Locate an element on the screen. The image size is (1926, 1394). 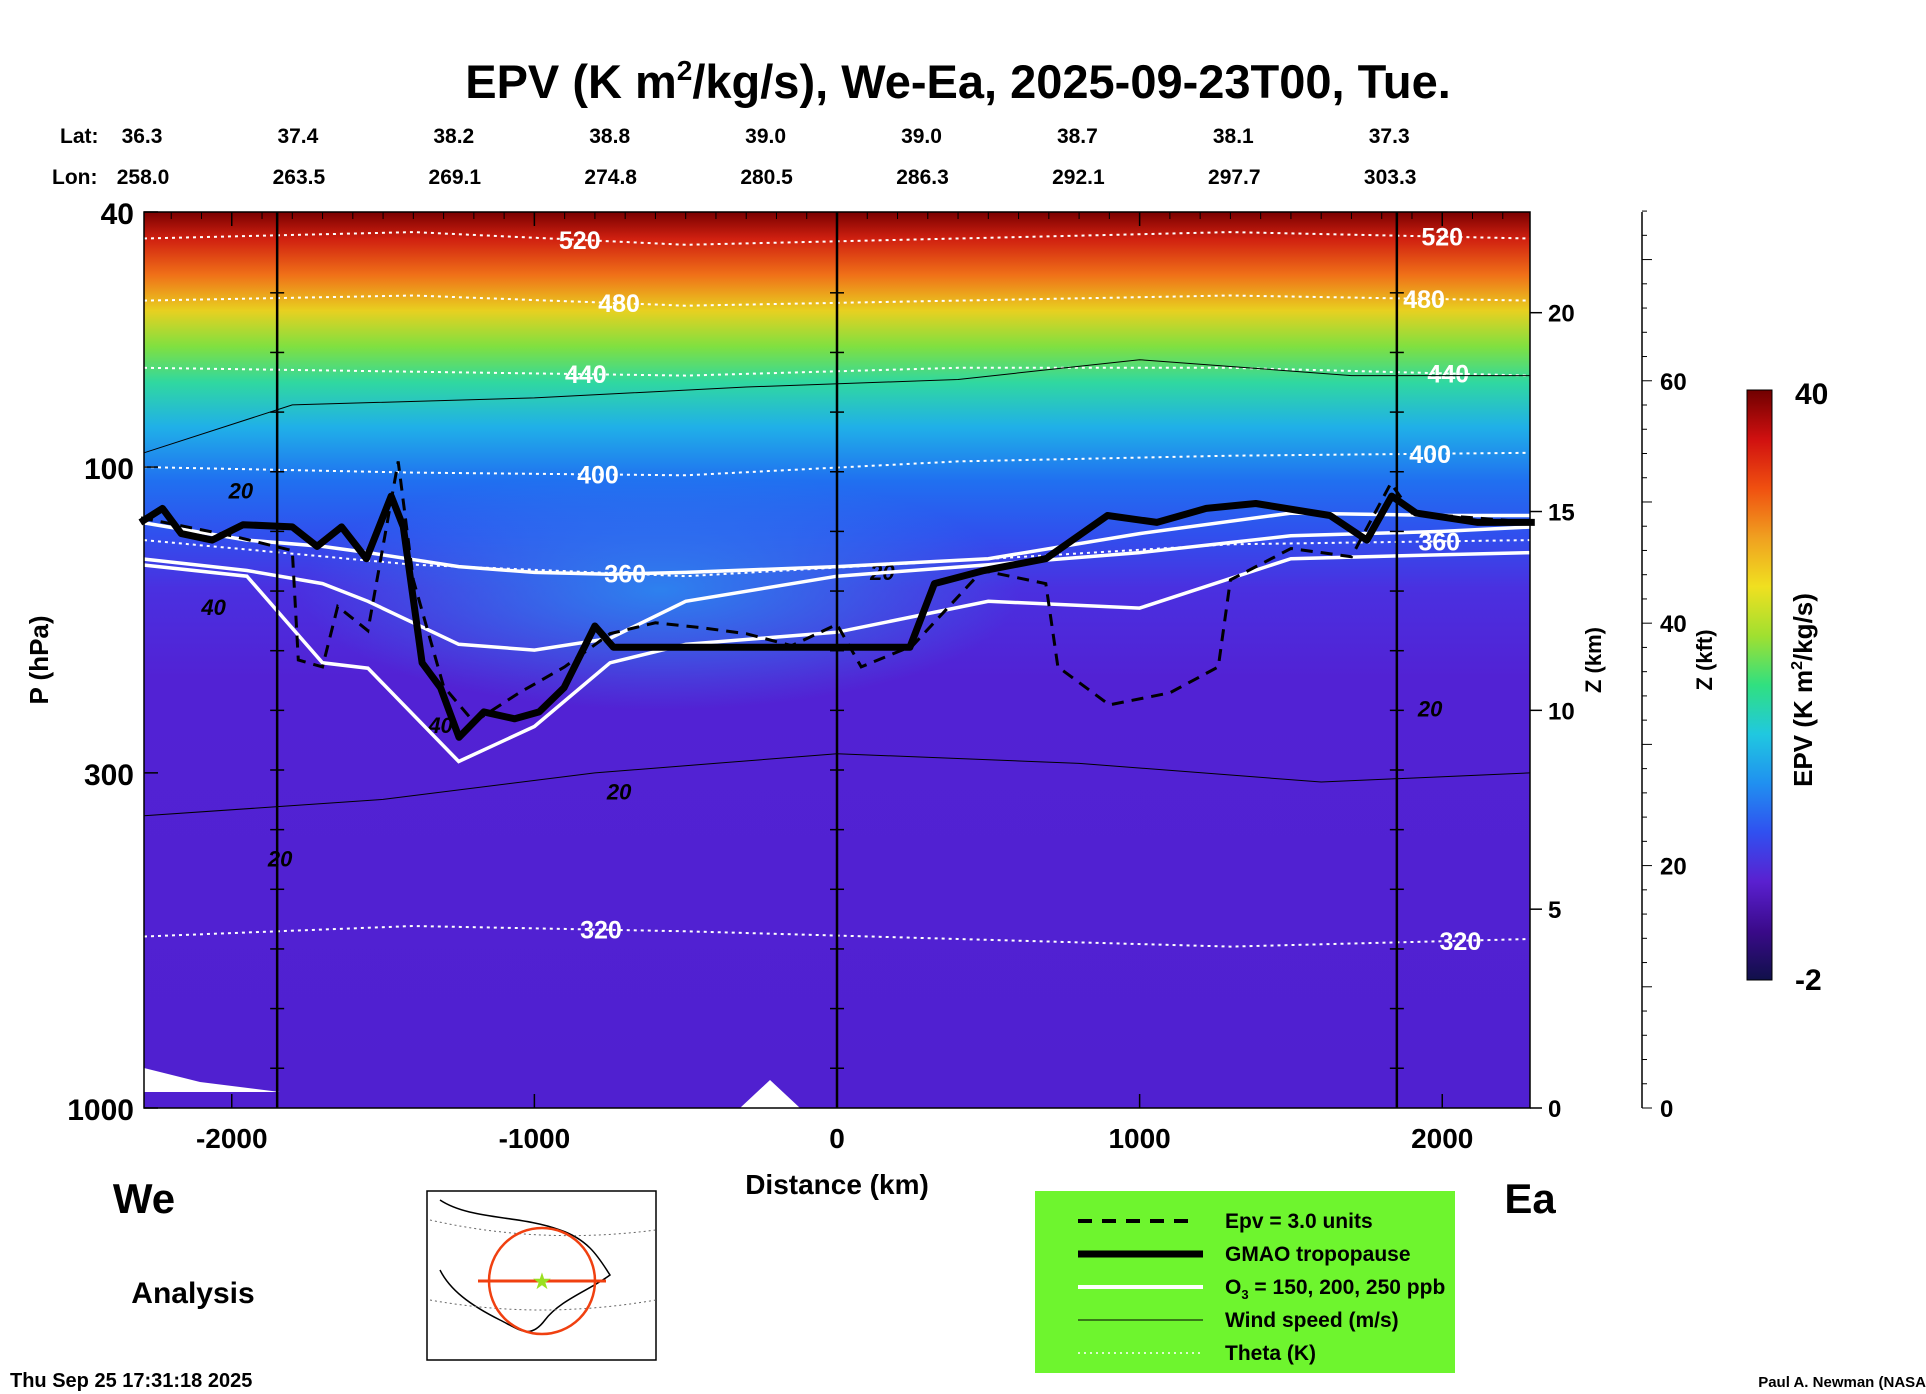
lon-value: 269.1 is located at coordinates (455, 177).